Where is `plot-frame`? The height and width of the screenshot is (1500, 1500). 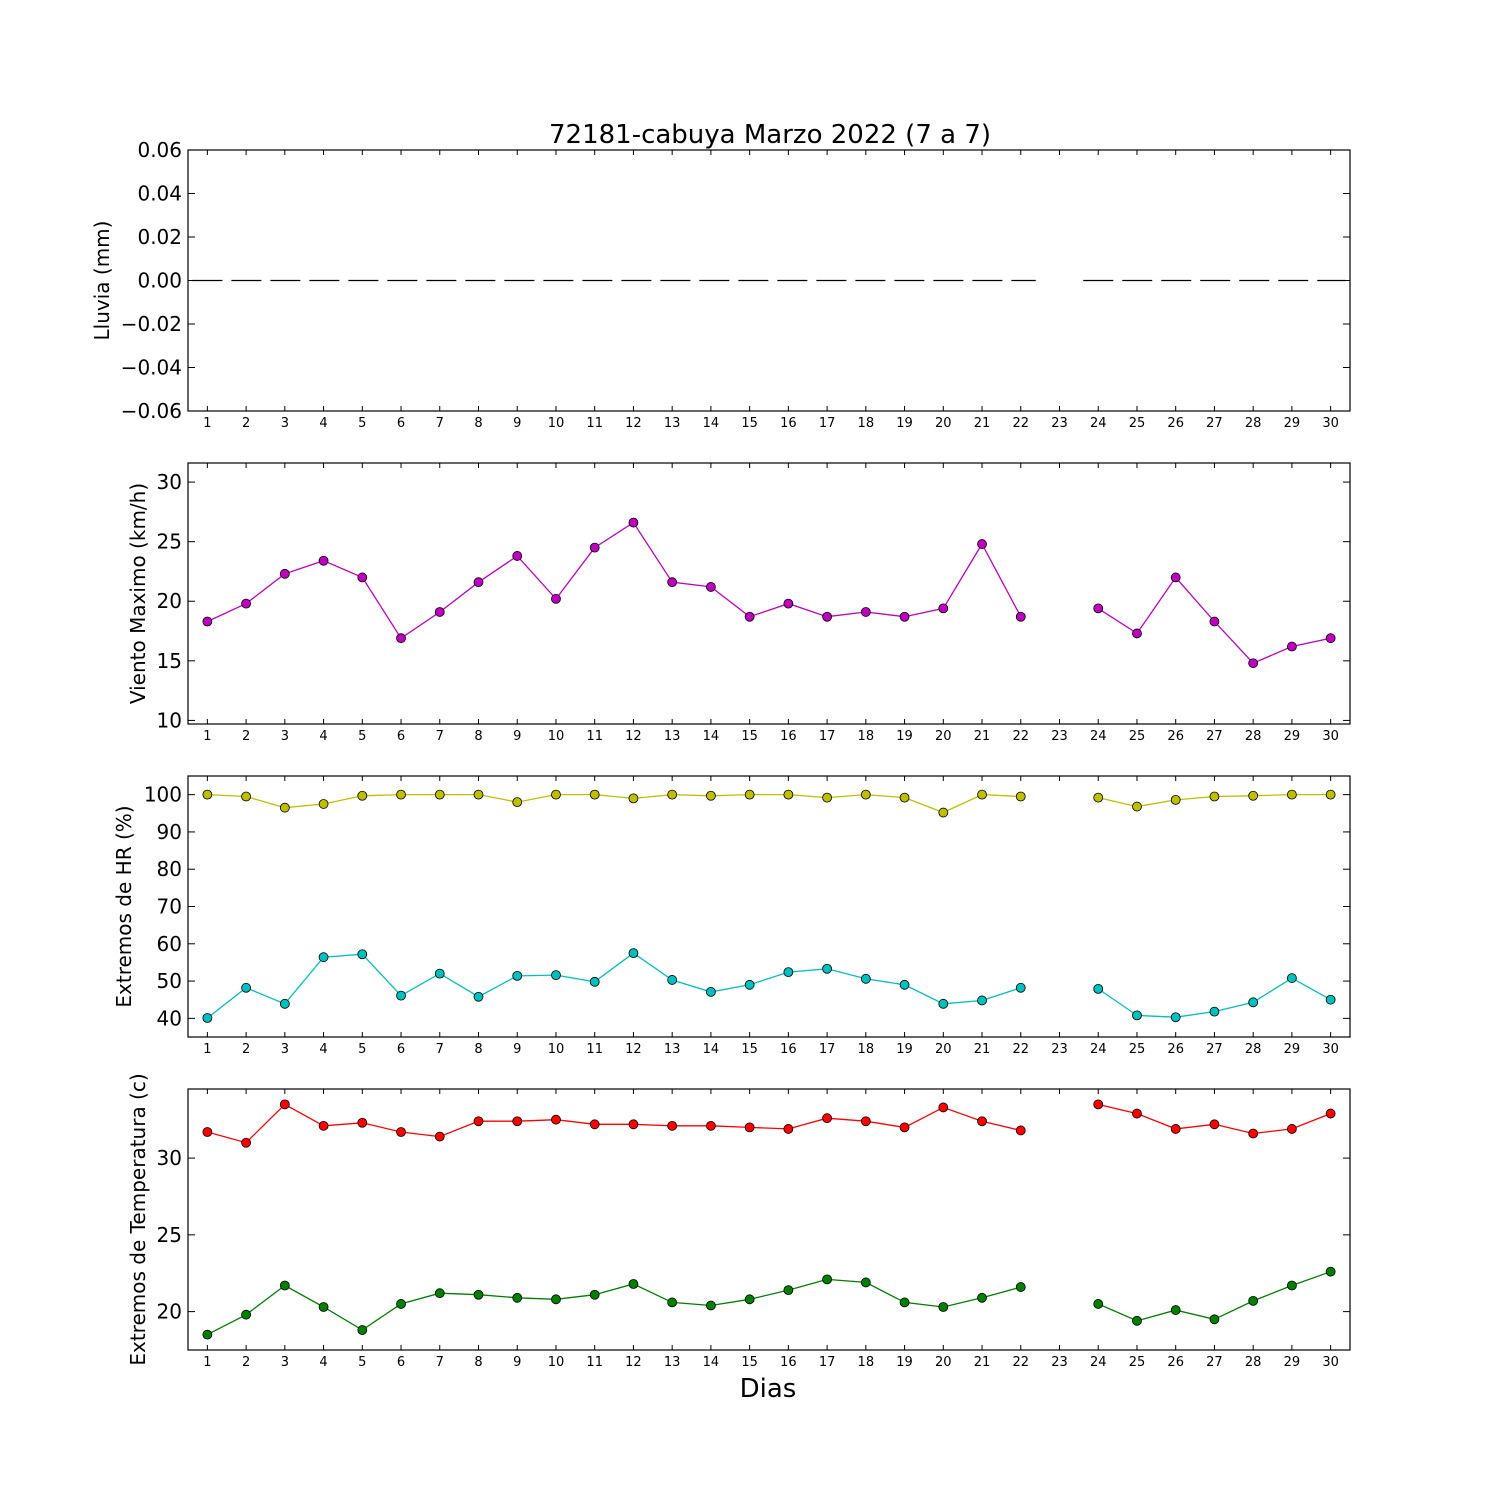
plot-frame is located at coordinates (769, 593).